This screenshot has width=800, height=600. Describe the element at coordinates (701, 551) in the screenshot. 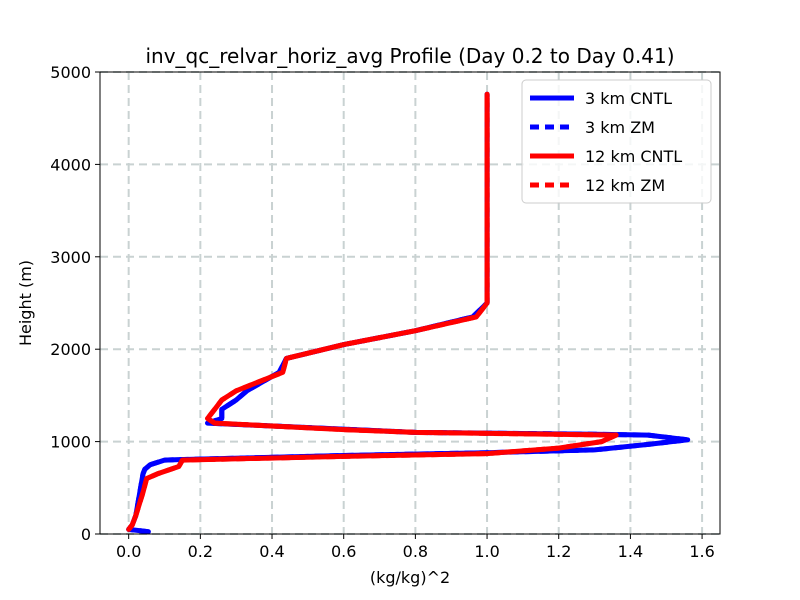

I see `x-tick-label: 1.6` at that location.